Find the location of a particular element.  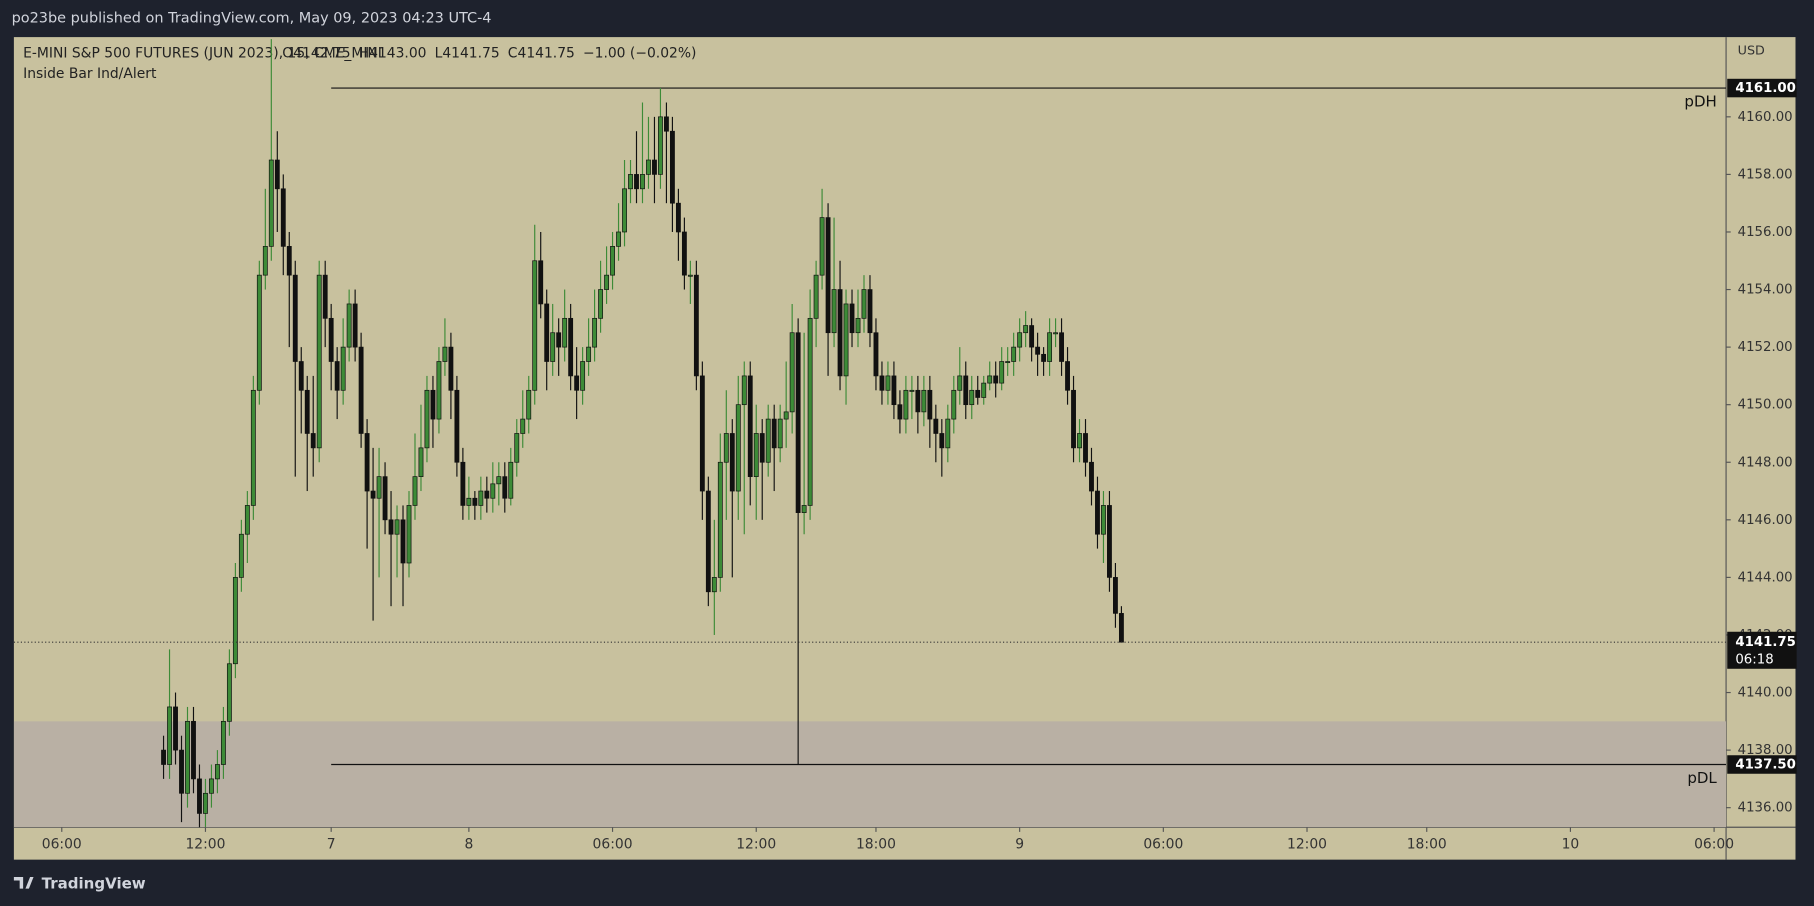

last-price-tag is located at coordinates (1762, 650).